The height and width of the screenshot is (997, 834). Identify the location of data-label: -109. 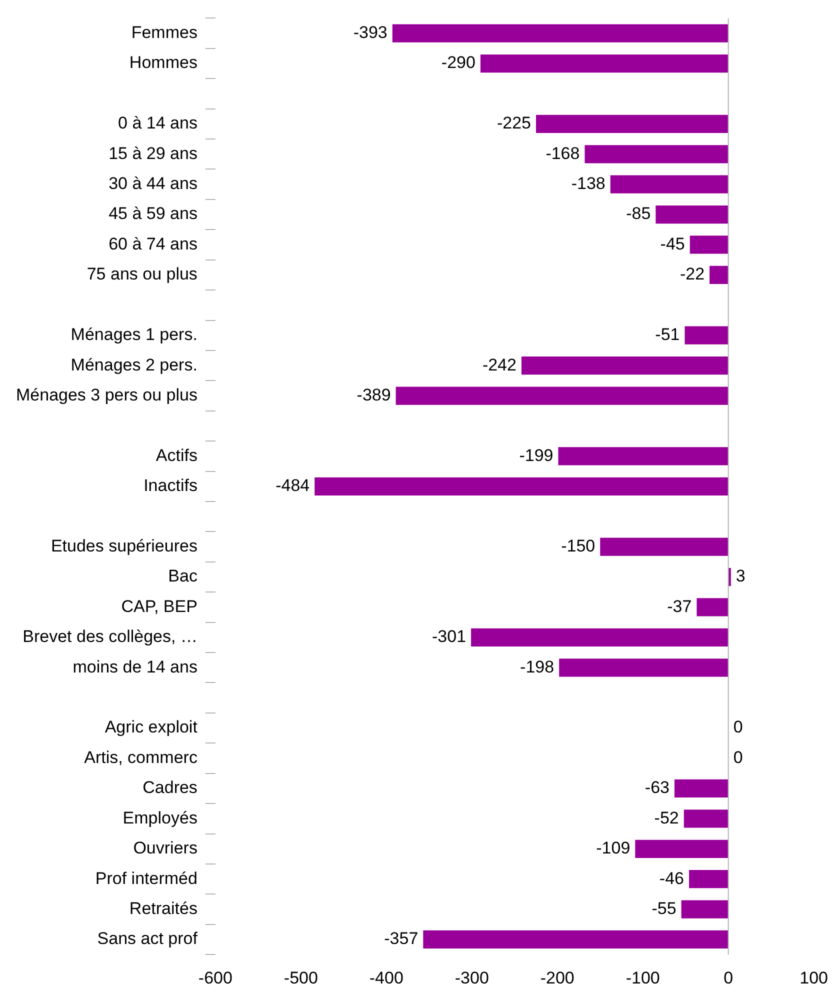
(613, 848).